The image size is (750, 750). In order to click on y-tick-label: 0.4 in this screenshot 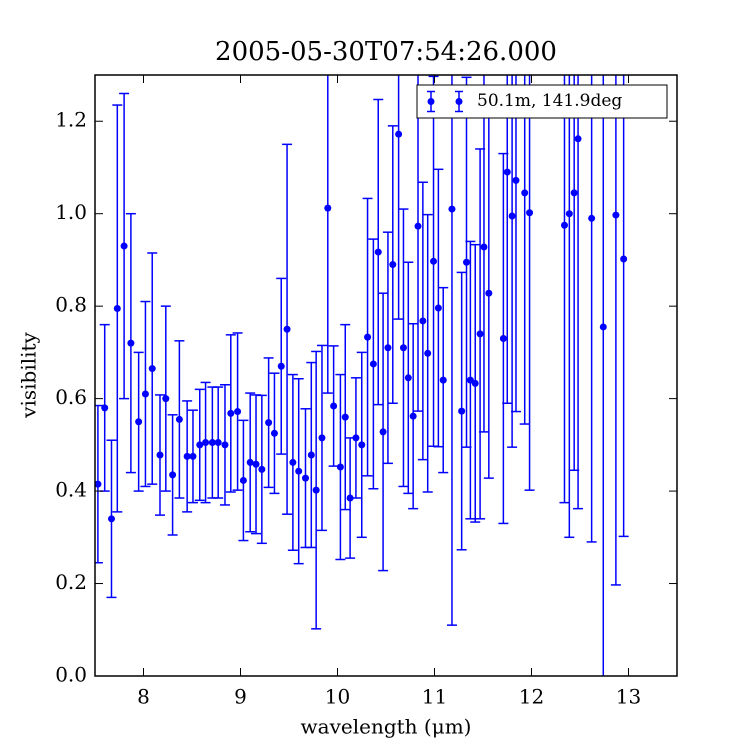, I will do `click(71, 490)`.